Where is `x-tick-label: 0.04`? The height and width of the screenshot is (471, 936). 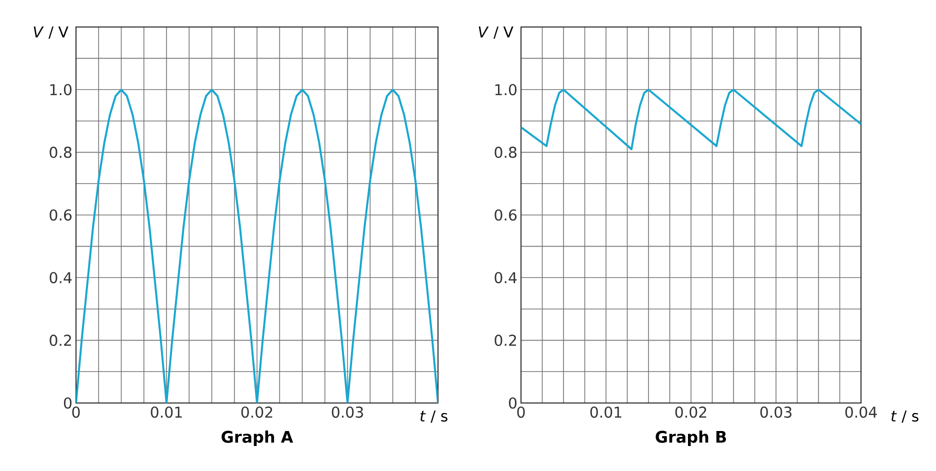 x-tick-label: 0.04 is located at coordinates (861, 412).